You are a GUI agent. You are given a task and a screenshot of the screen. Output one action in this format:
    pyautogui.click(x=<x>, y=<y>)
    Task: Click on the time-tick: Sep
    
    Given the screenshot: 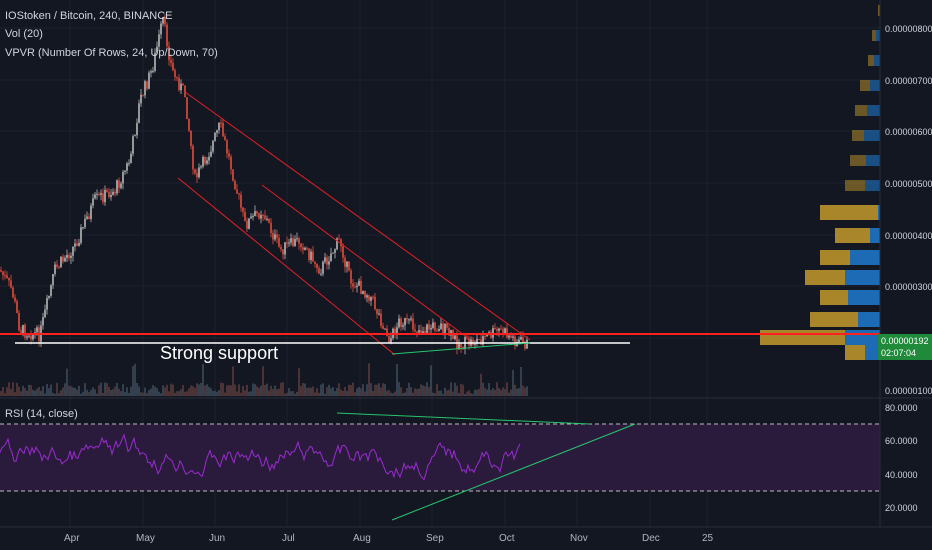 What is the action you would take?
    pyautogui.click(x=435, y=538)
    